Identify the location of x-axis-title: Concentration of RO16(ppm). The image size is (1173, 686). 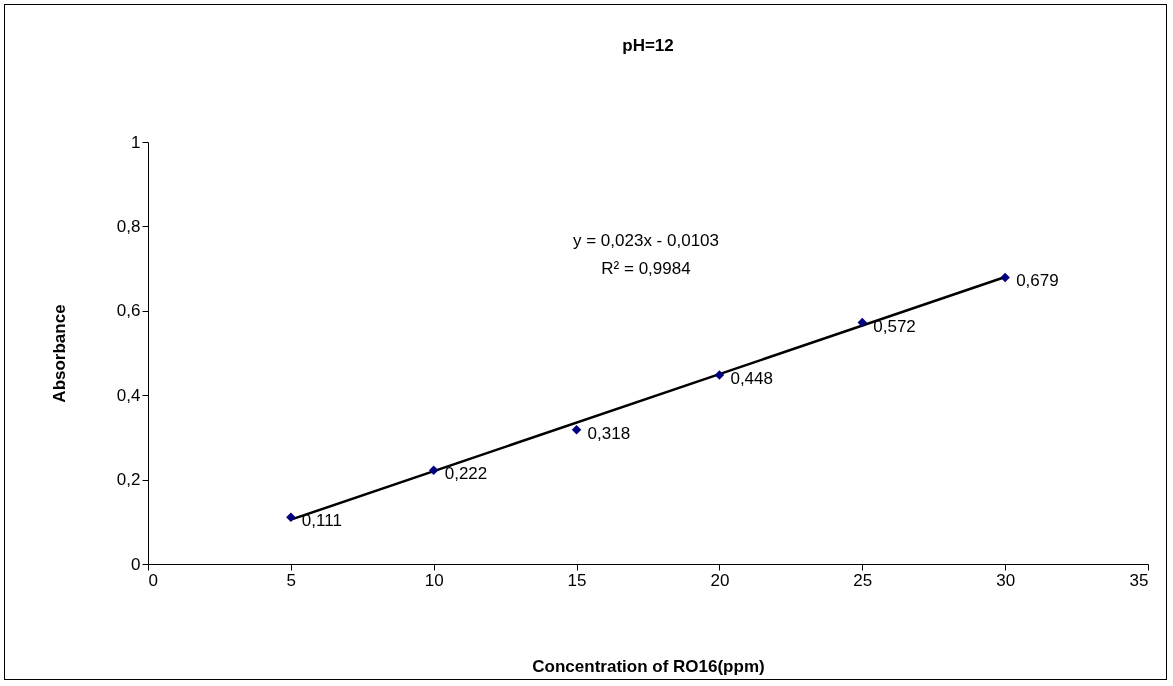
(648, 666).